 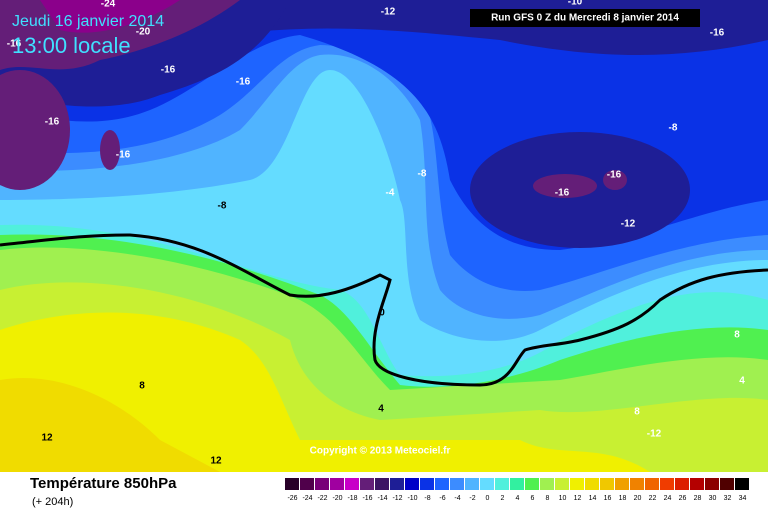 I want to click on contour-label: -10, so click(x=575, y=4).